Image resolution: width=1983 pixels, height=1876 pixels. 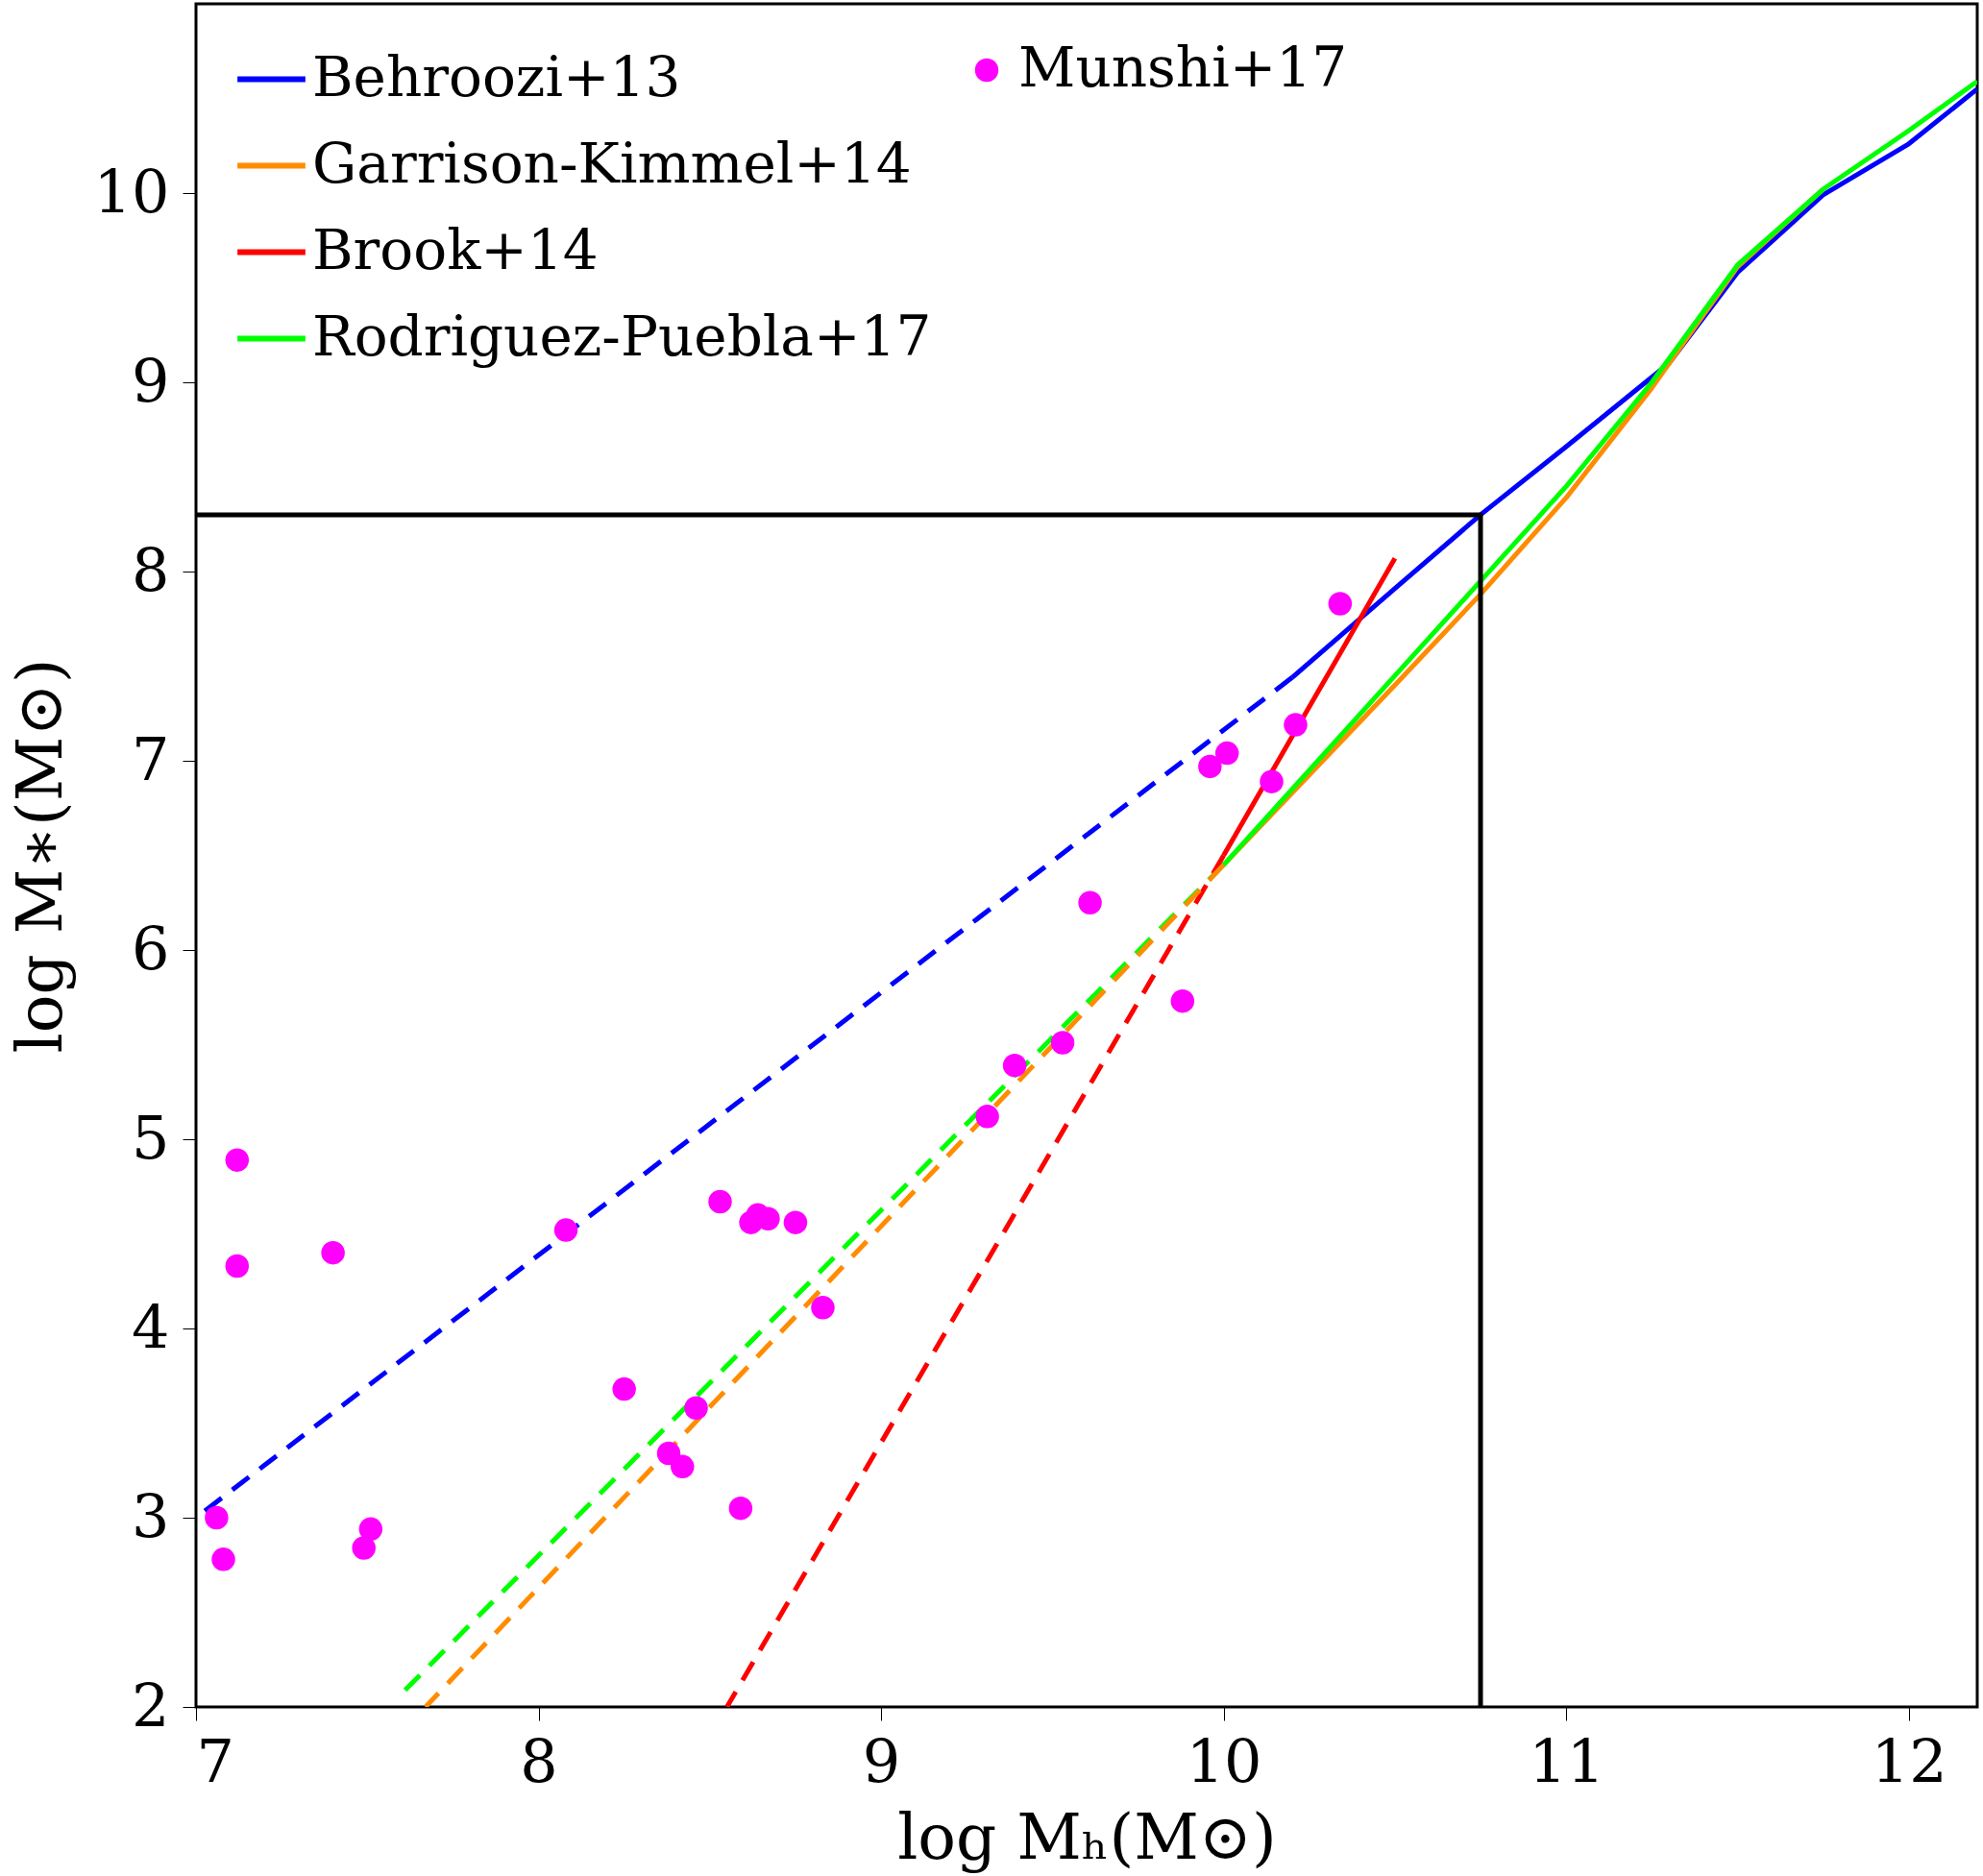 What do you see at coordinates (131, 192) in the screenshot?
I see `y-tick-label: 10` at bounding box center [131, 192].